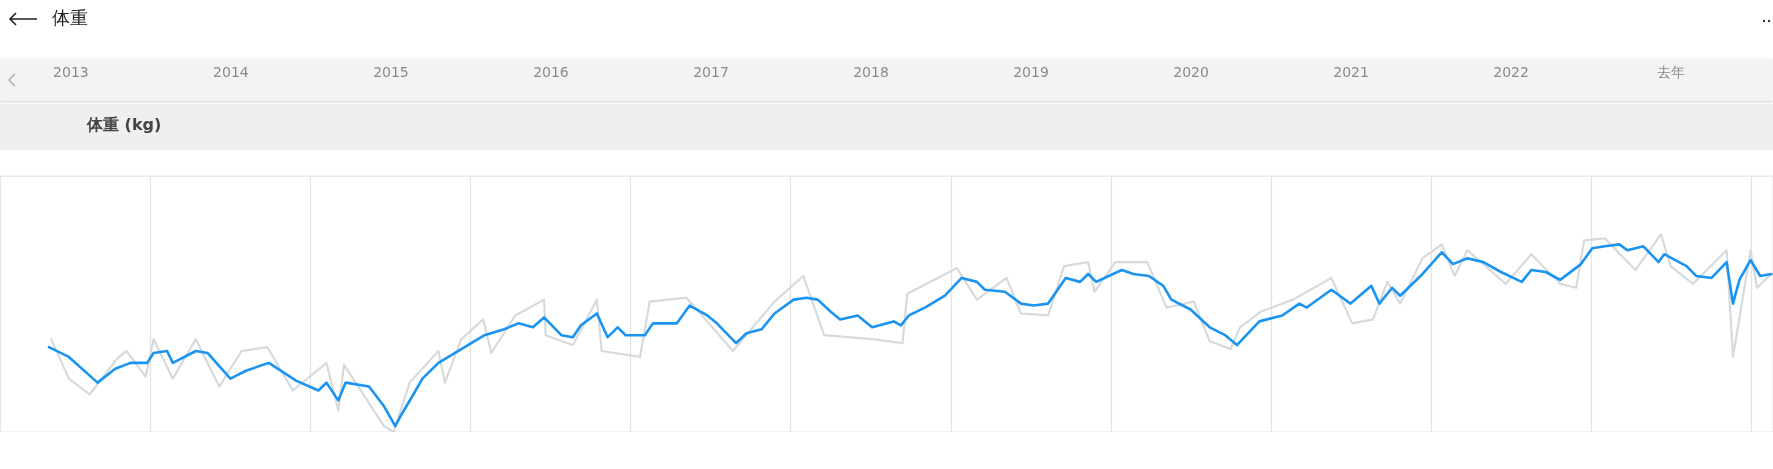 The height and width of the screenshot is (469, 1773). Describe the element at coordinates (71, 71) in the screenshot. I see `x-tick-label: 2013` at that location.